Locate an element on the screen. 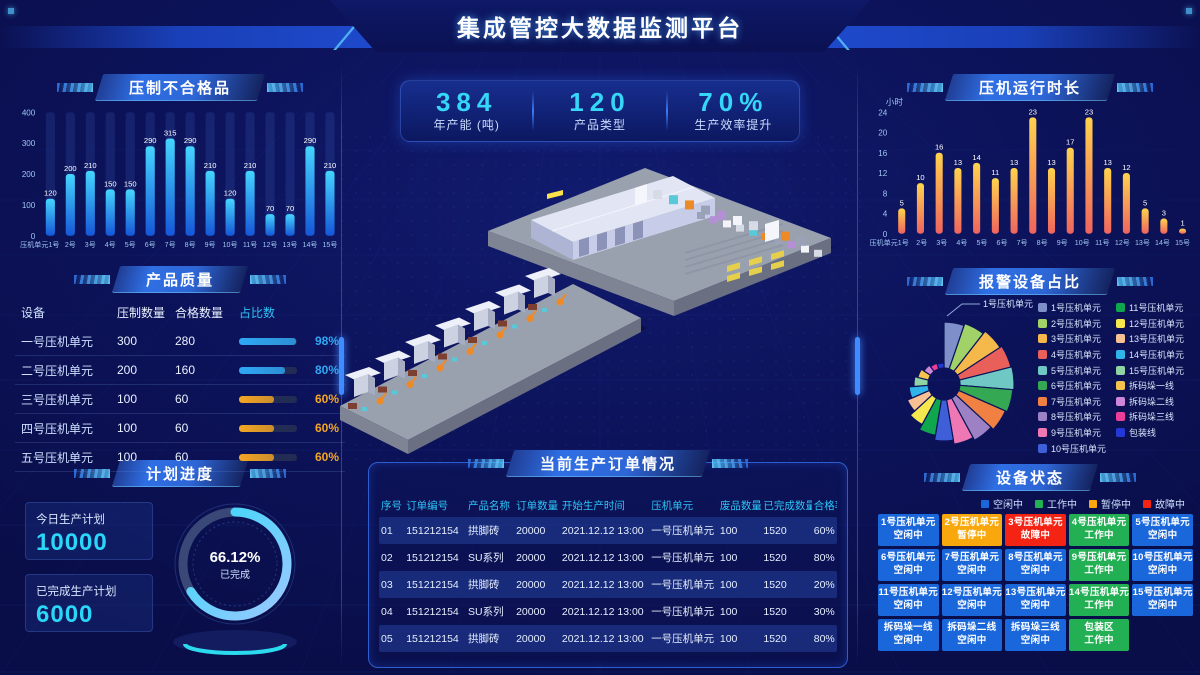 Image resolution: width=1200 pixels, height=675 pixels. alarm-legend-item: 12号压机单元 is located at coordinates (1150, 324).